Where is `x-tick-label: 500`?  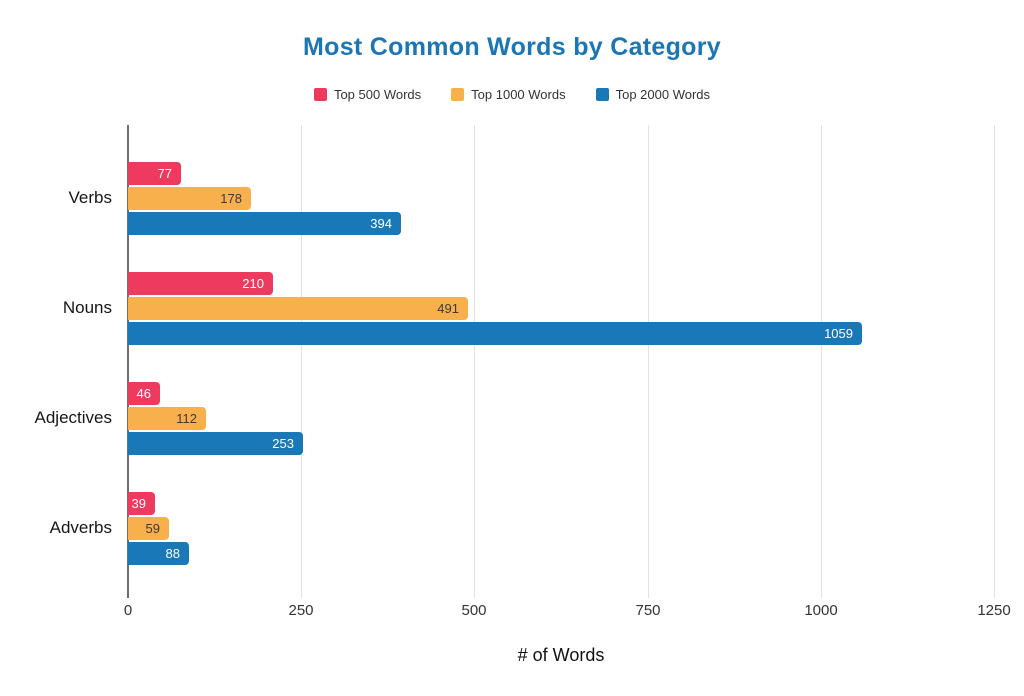
x-tick-label: 500 is located at coordinates (474, 610).